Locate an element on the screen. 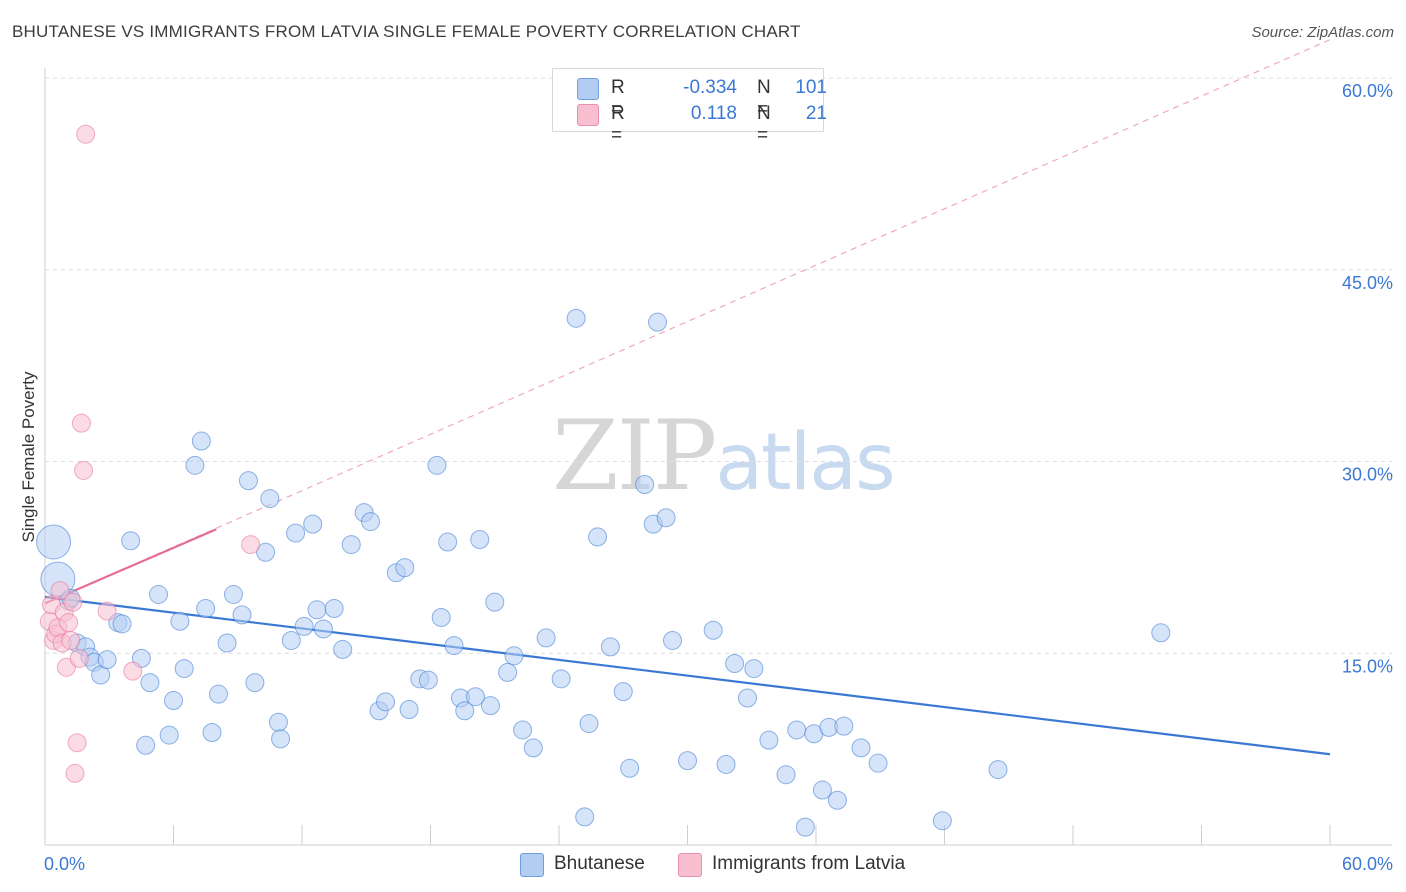  y-tick-label: 60.0% is located at coordinates (1367, 91).